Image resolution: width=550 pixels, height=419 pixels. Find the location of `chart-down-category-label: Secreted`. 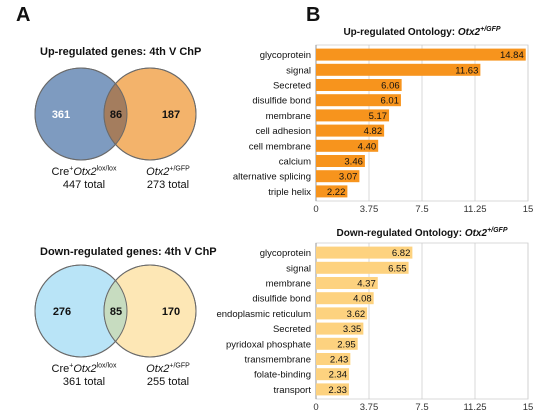

chart-down-category-label: Secreted is located at coordinates (292, 329).